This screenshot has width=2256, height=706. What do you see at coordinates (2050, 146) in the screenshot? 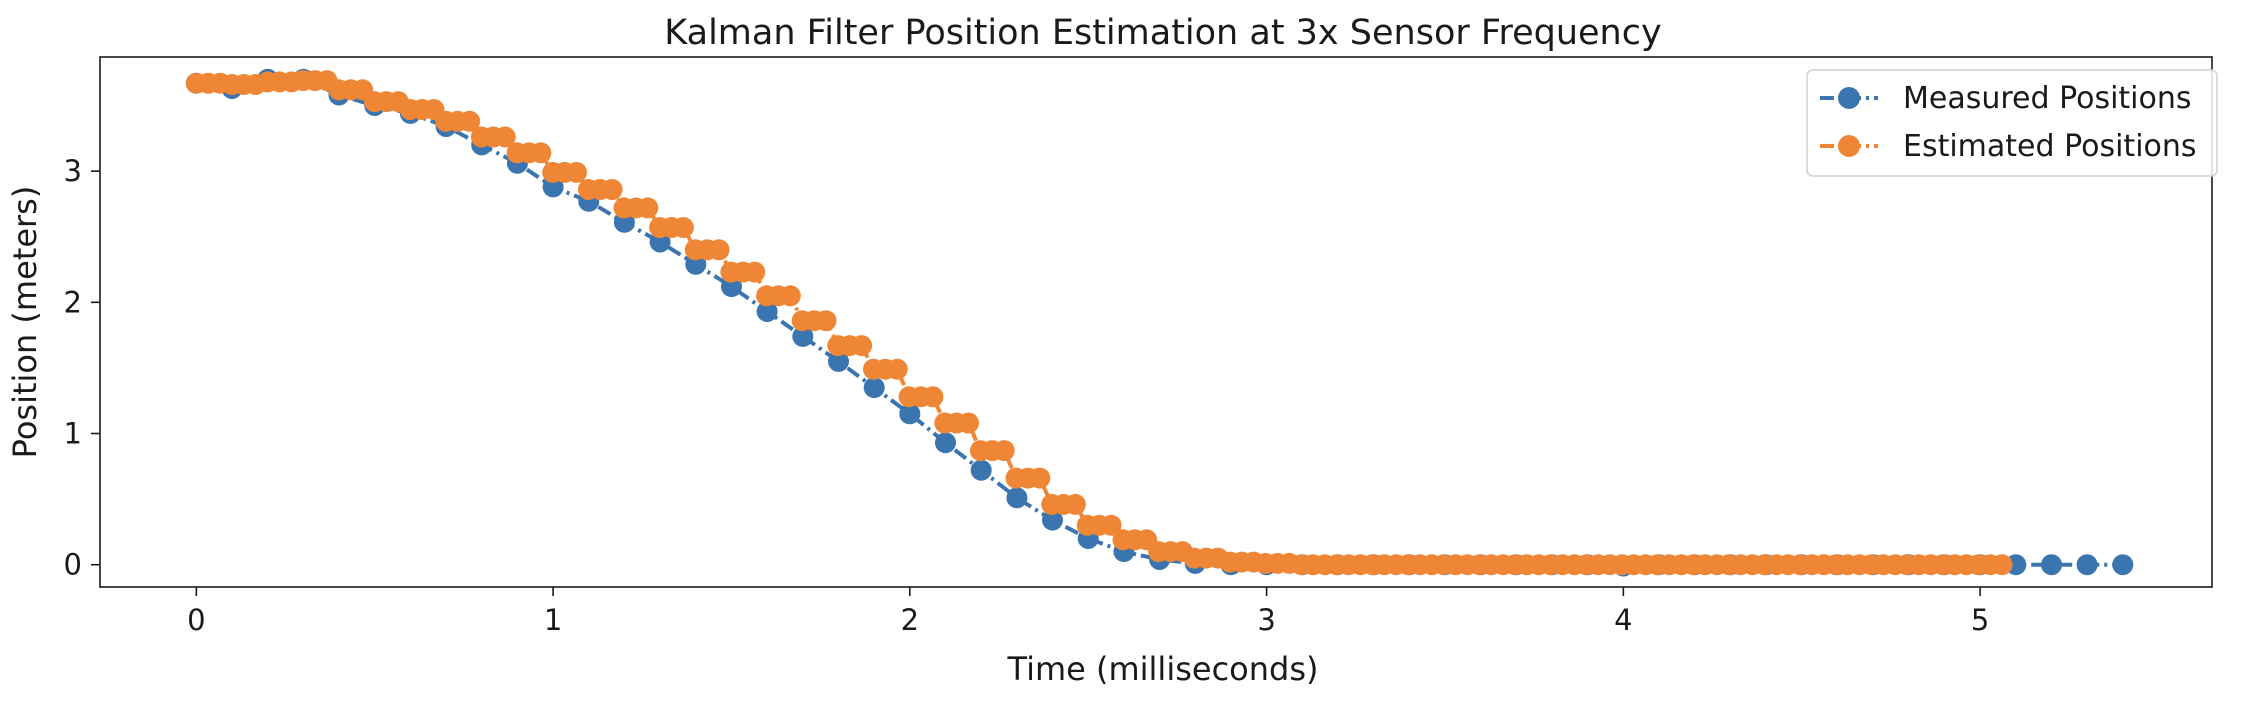
I see `legend-label-estimated: Estimated Positions` at bounding box center [2050, 146].